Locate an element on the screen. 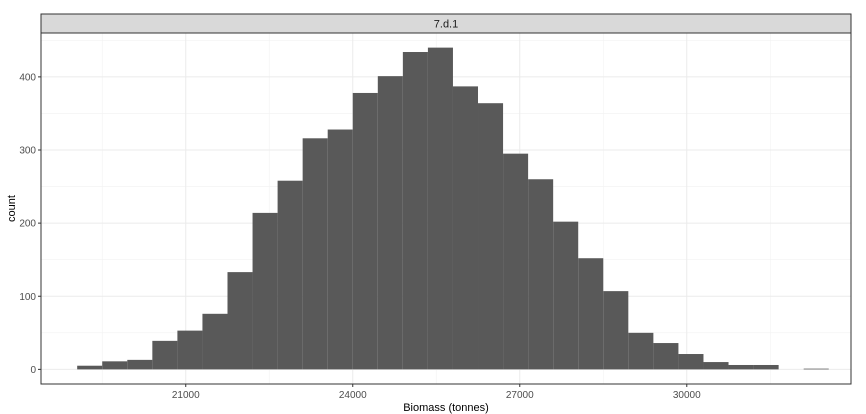 The image size is (866, 414). facet-strip: 7.d.1 is located at coordinates (446, 23).